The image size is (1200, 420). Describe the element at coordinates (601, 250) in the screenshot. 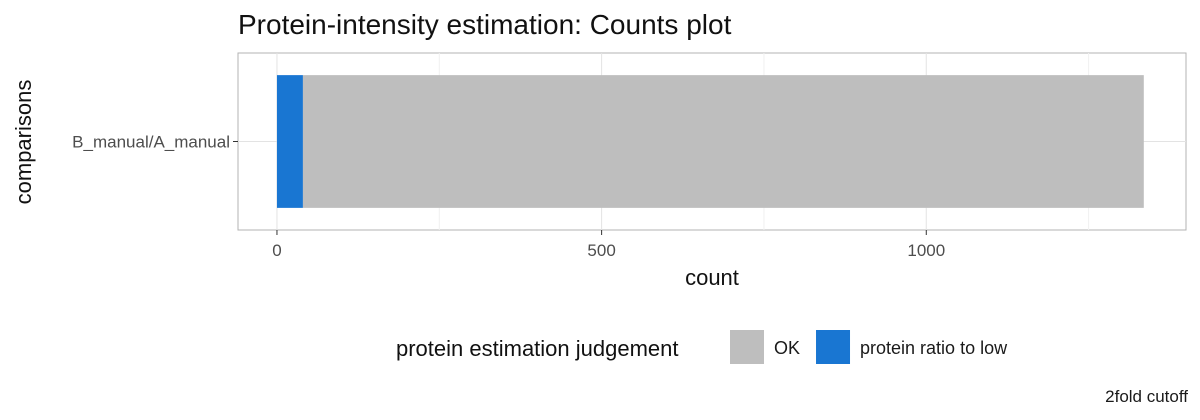

I see `x-tick-label: 500` at that location.